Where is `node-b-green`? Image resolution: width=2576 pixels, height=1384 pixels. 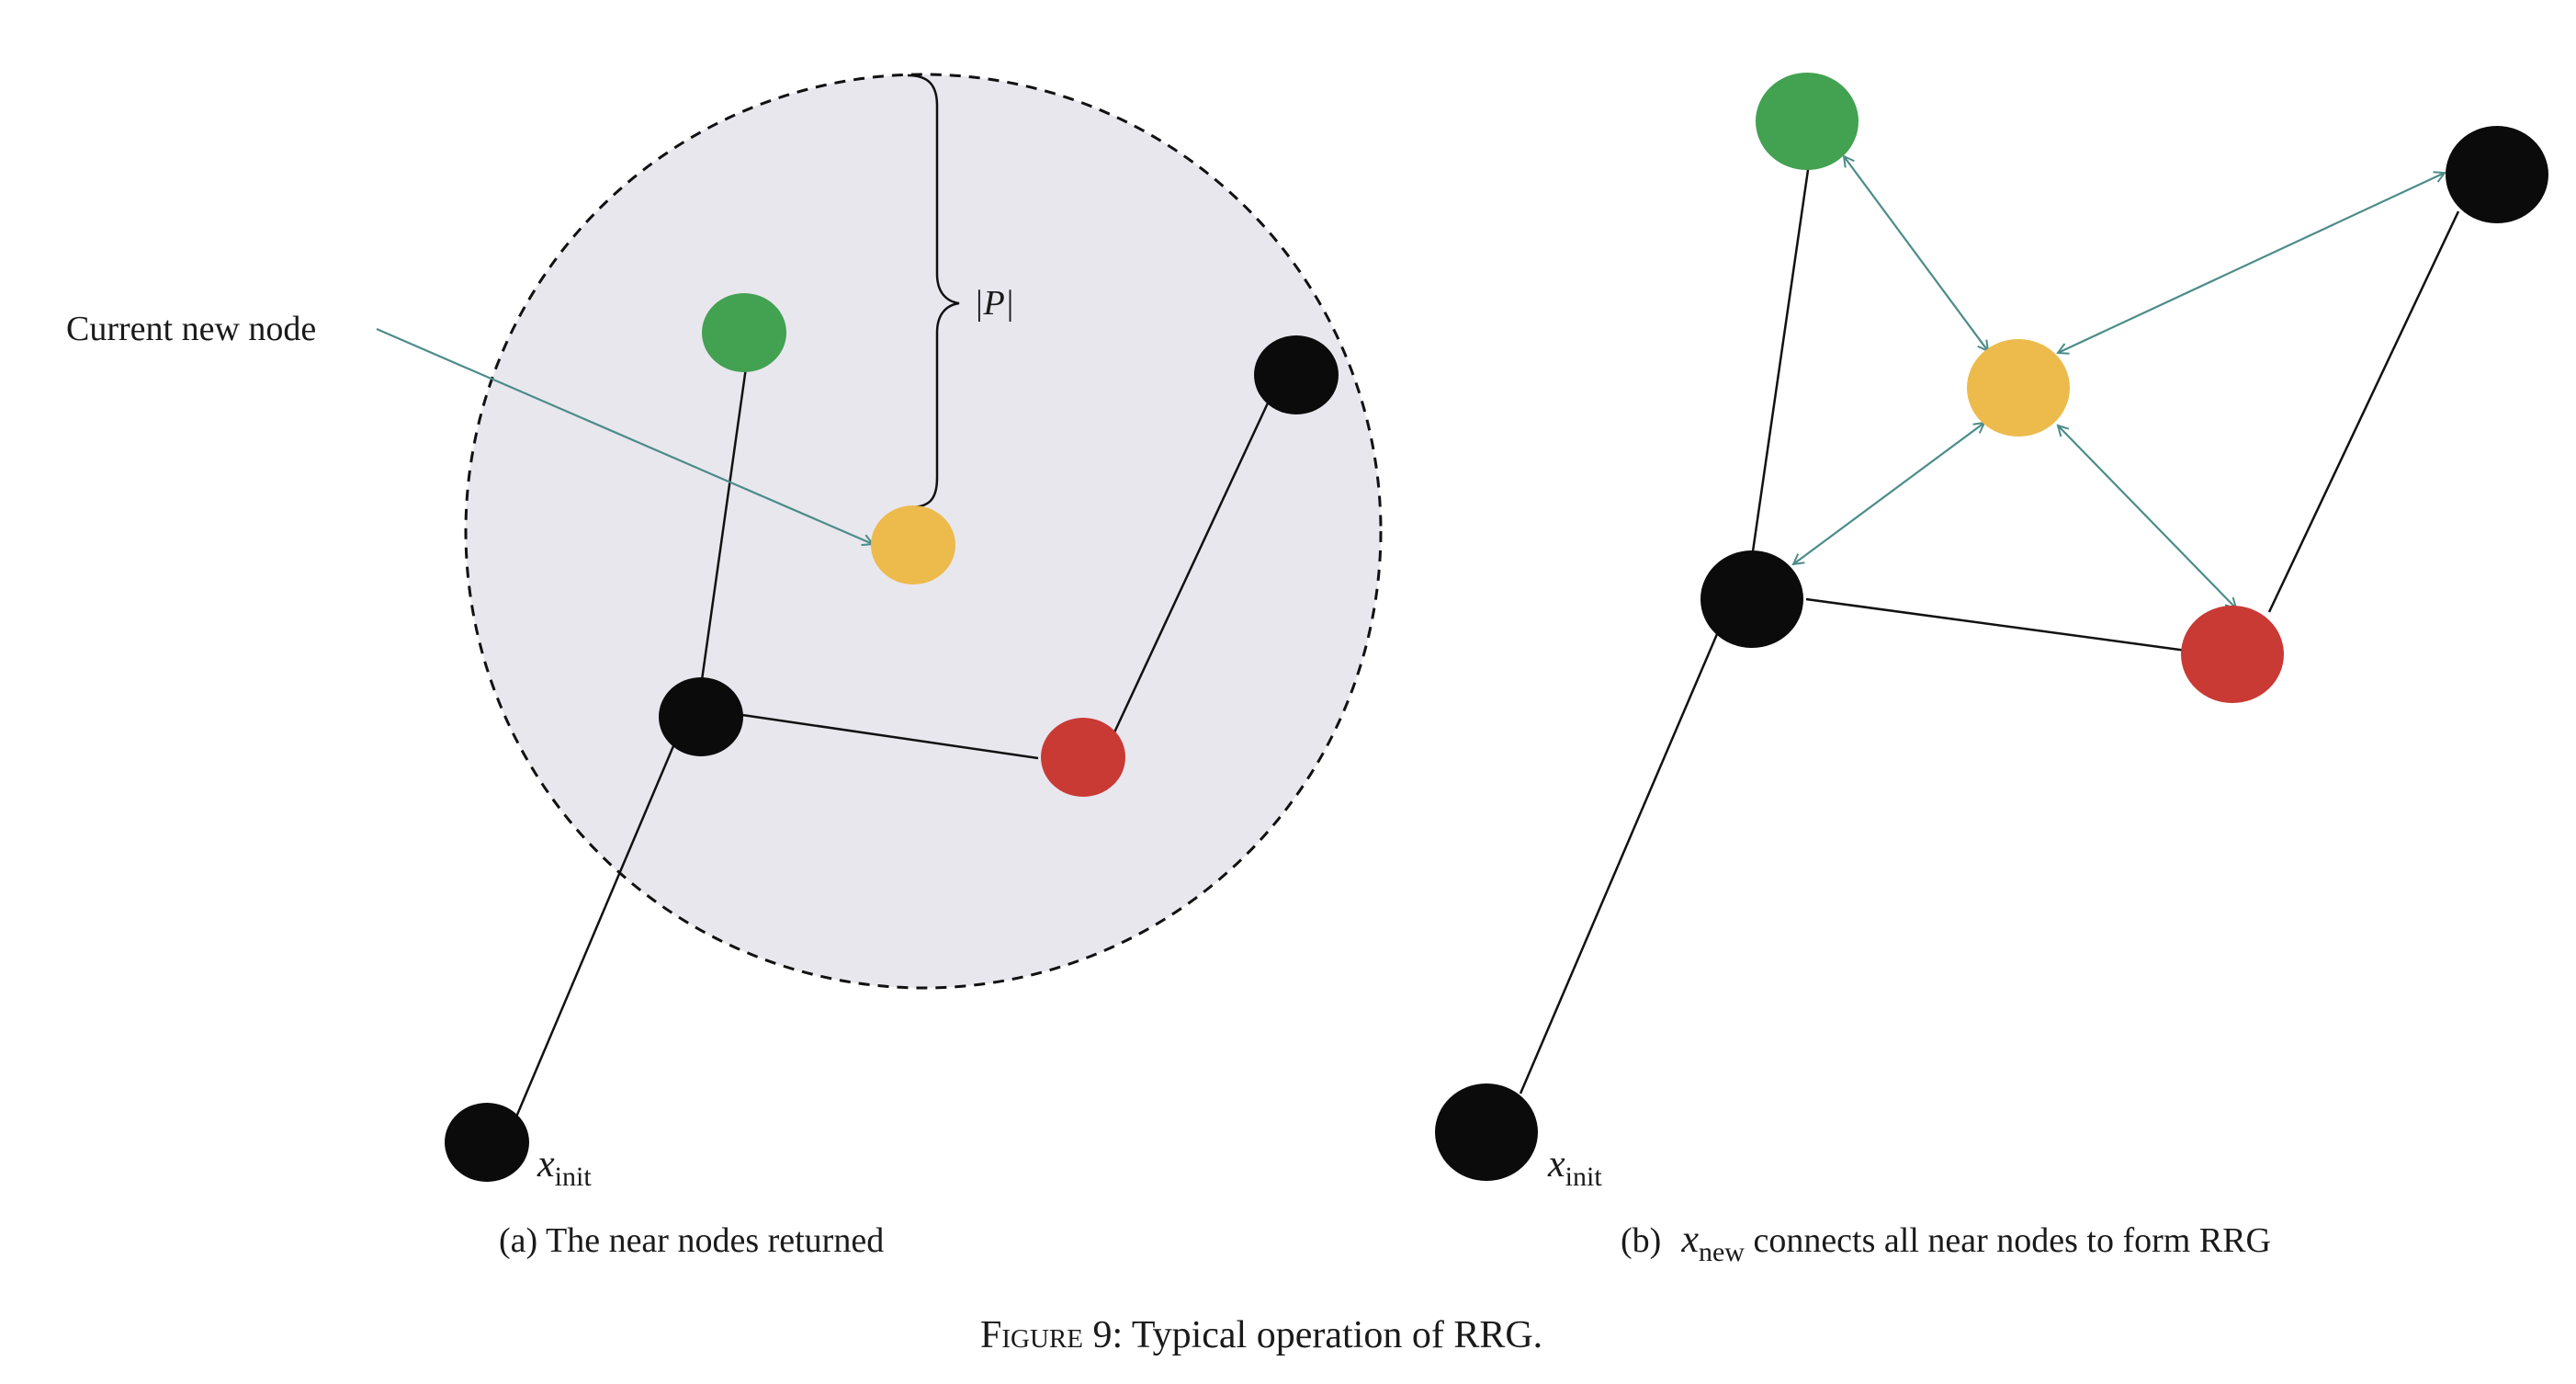 node-b-green is located at coordinates (1807, 122).